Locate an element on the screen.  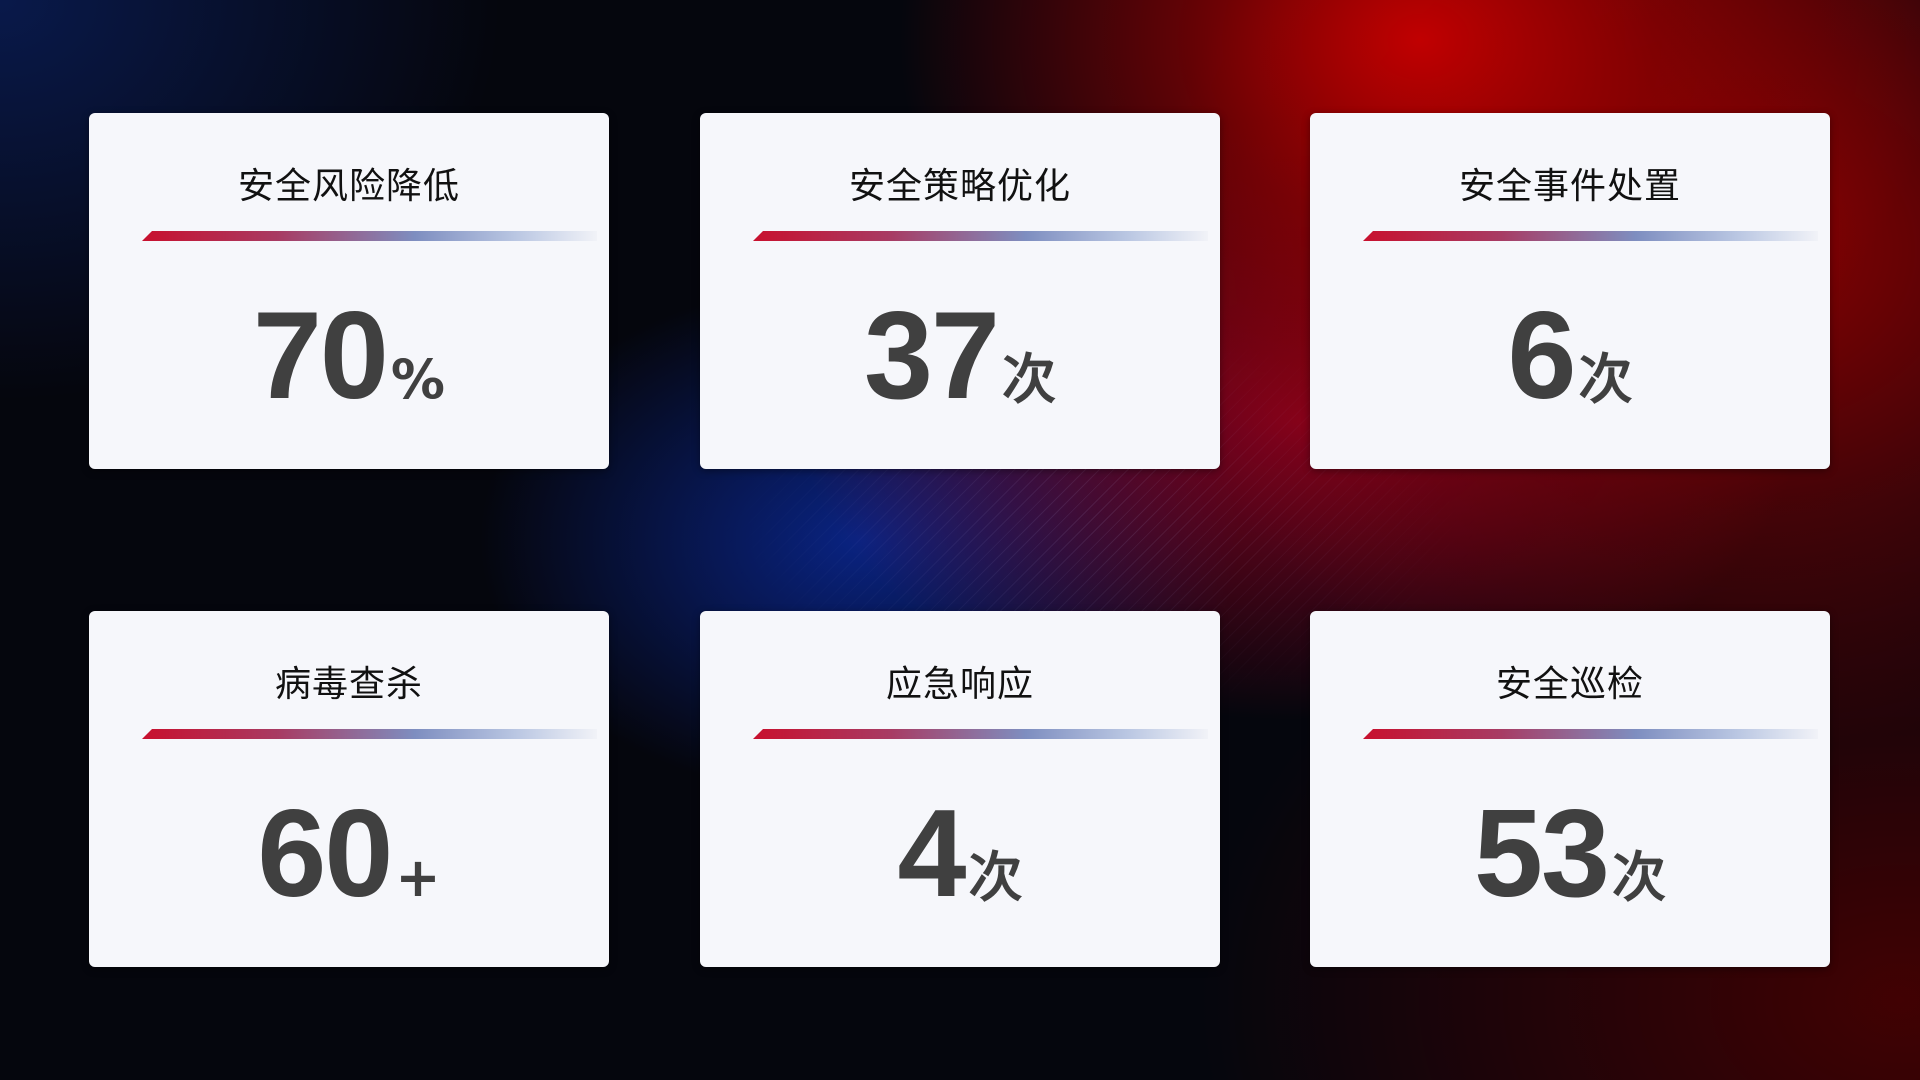
stat-card-policy-optimization: 安全策略优化 37次 is located at coordinates (960, 291).